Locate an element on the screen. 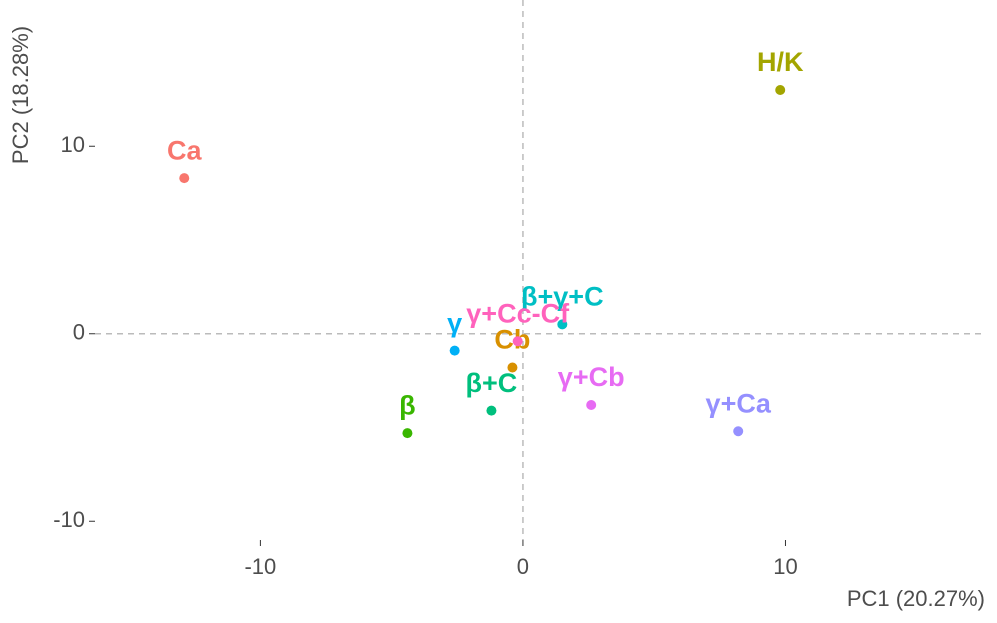  point-label: γ+Cb is located at coordinates (591, 377).